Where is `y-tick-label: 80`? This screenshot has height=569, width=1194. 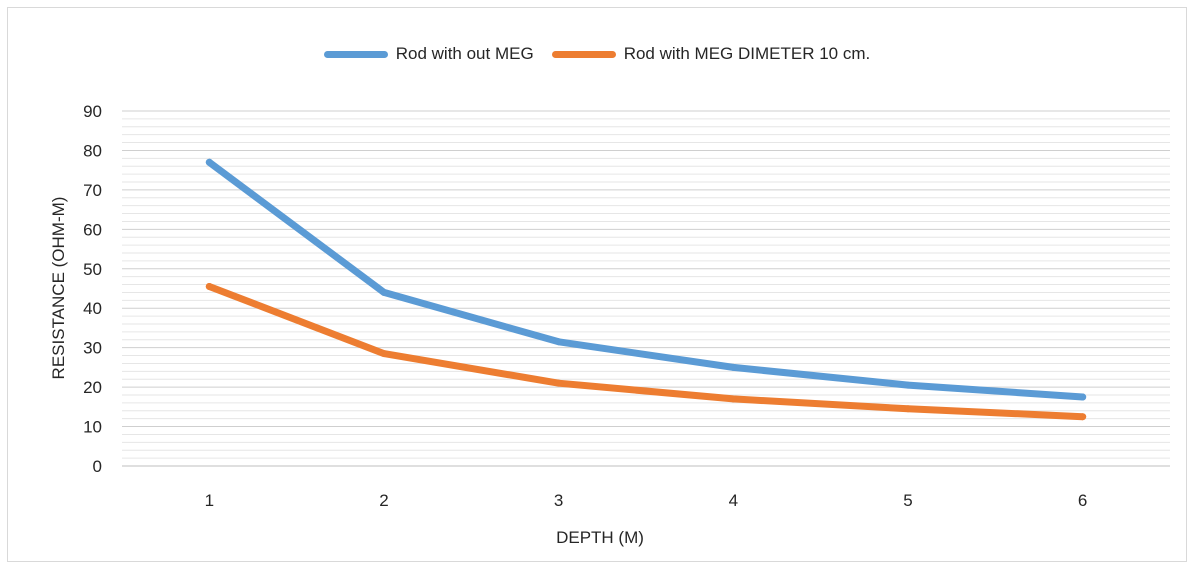 y-tick-label: 80 is located at coordinates (92, 150).